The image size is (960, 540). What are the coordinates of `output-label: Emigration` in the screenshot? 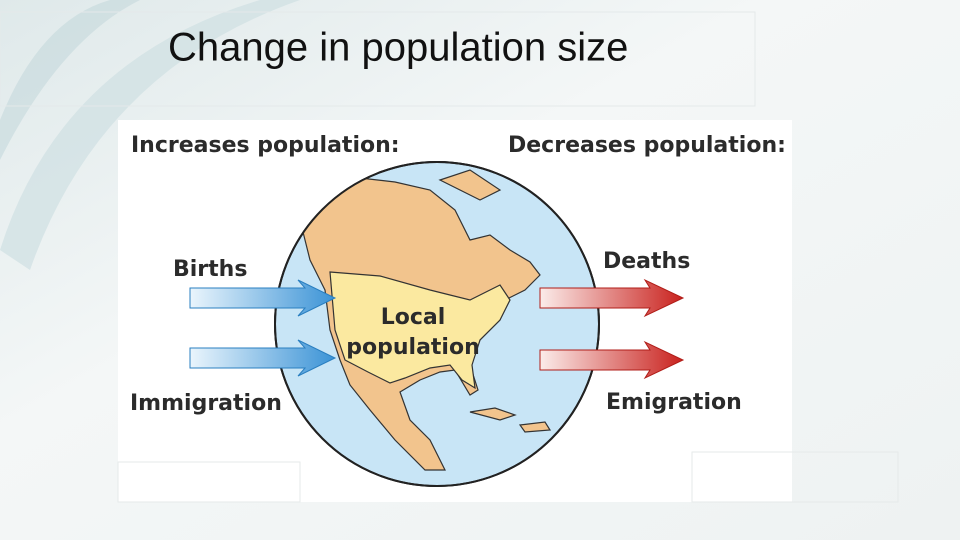 It's located at (674, 402).